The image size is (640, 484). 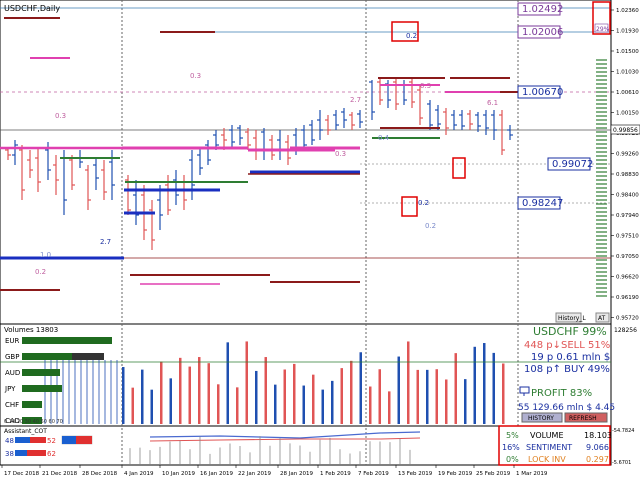 What do you see at coordinates (355, 100) in the screenshot?
I see `annotation: 2.7` at bounding box center [355, 100].